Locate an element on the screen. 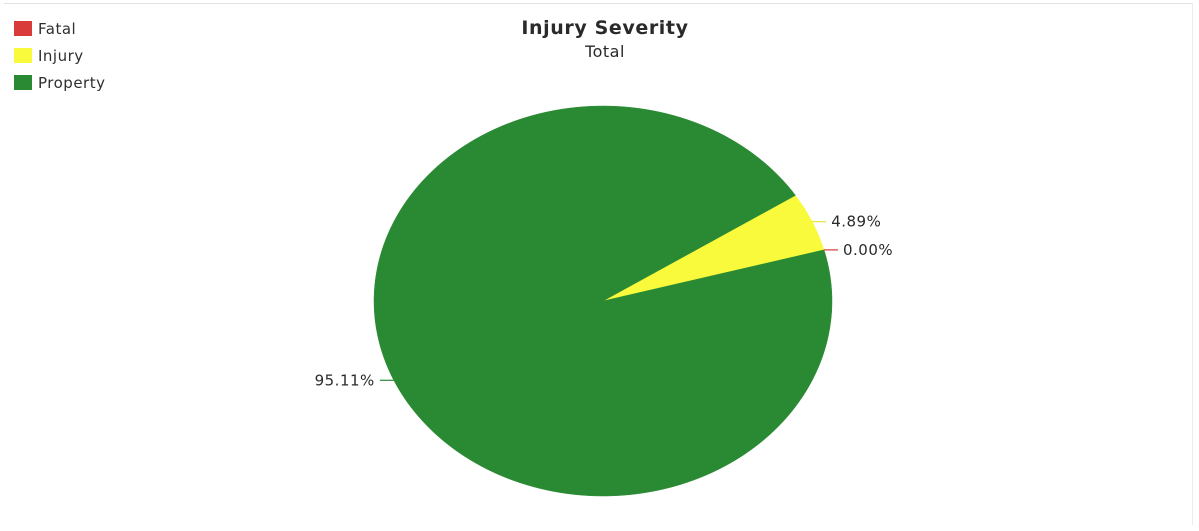 This screenshot has width=1199, height=531. legend-label-injury: Injury is located at coordinates (61, 55).